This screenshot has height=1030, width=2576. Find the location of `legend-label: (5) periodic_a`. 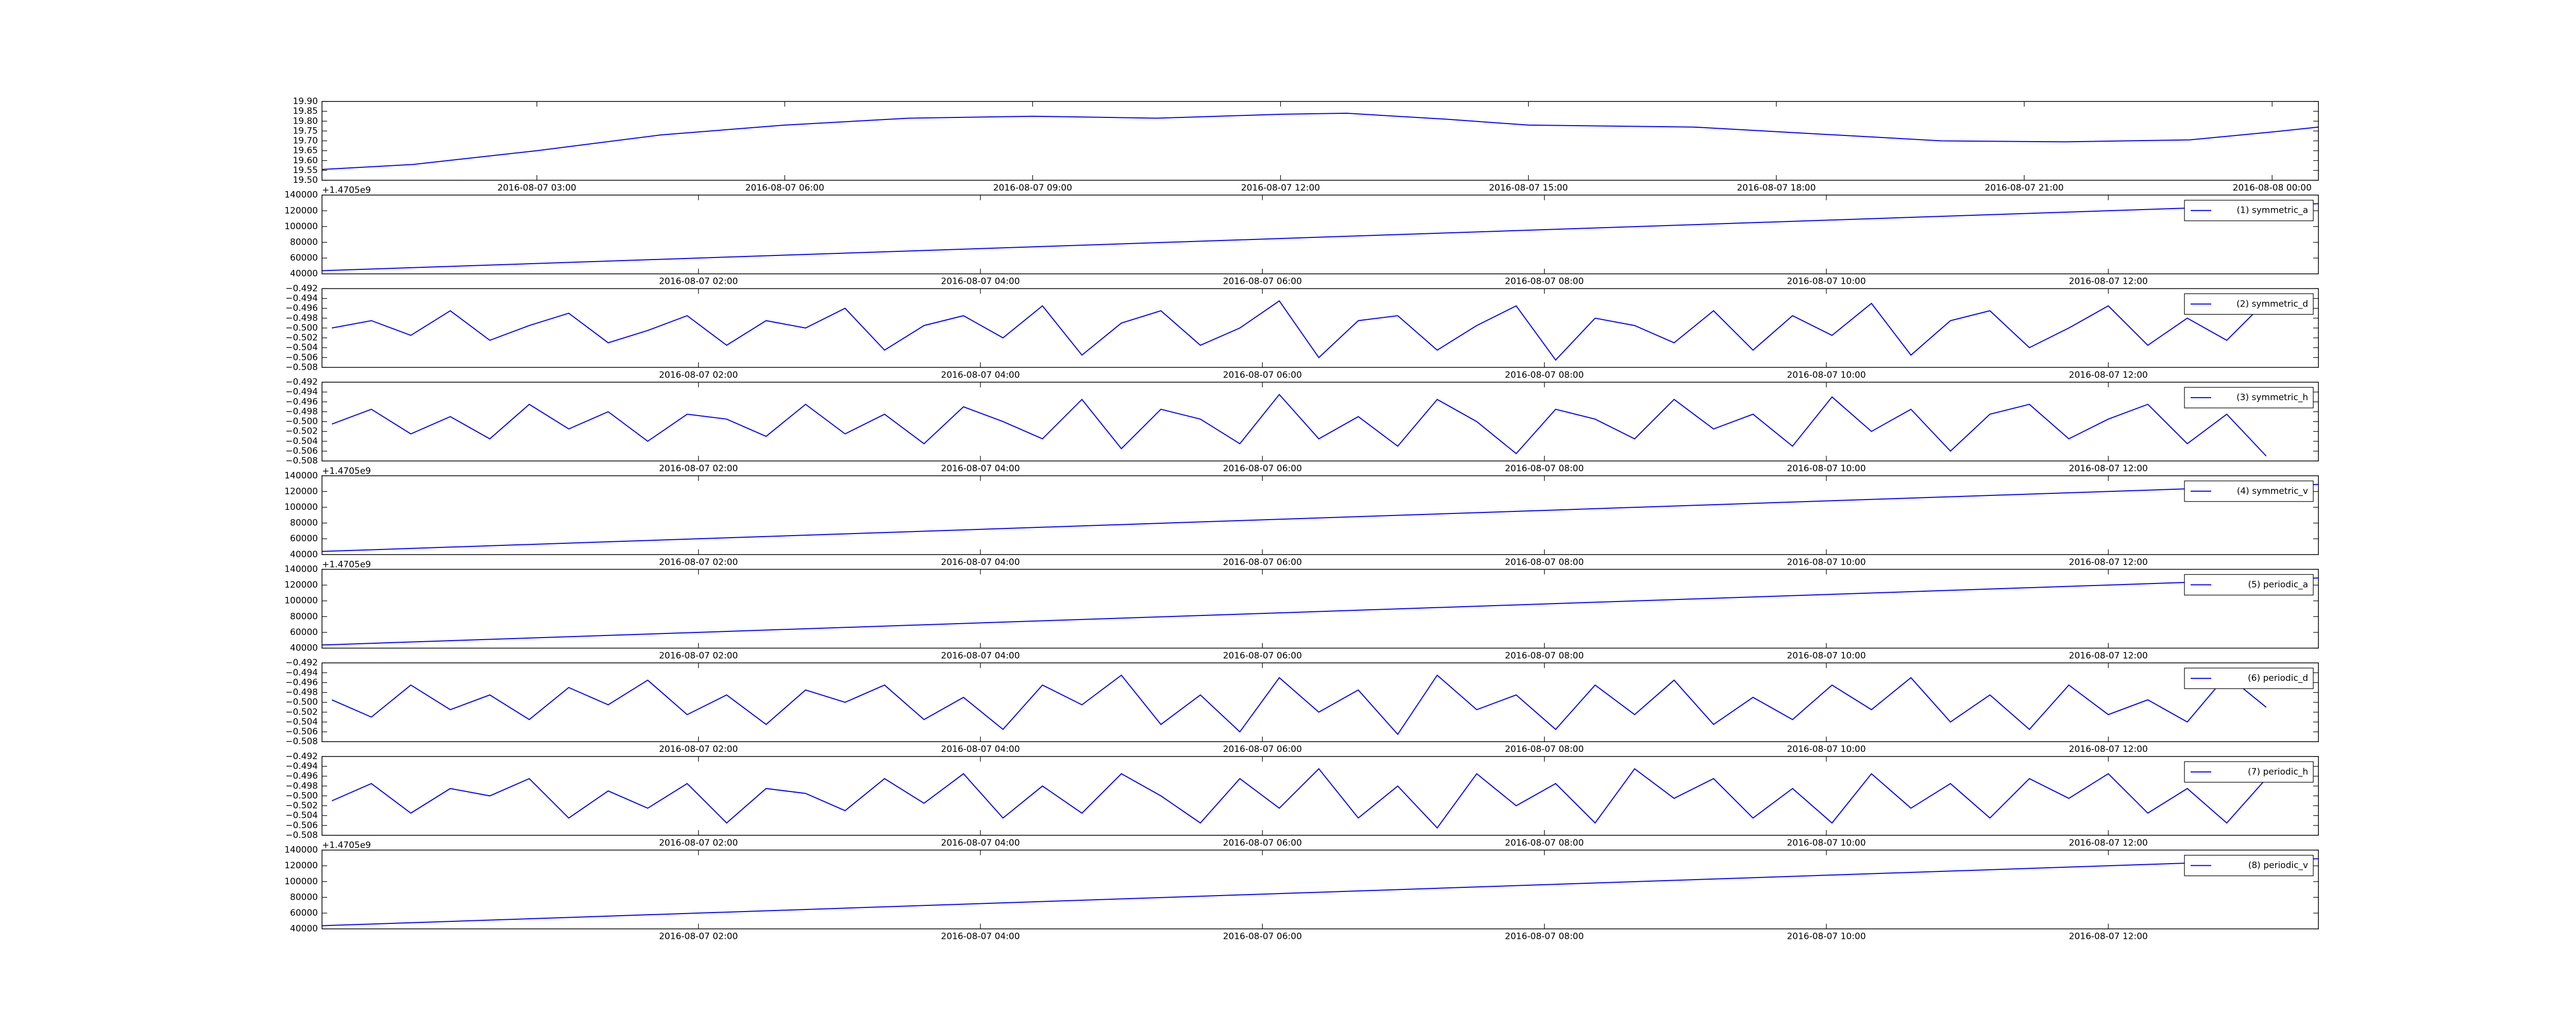

legend-label: (5) periodic_a is located at coordinates (2278, 585).